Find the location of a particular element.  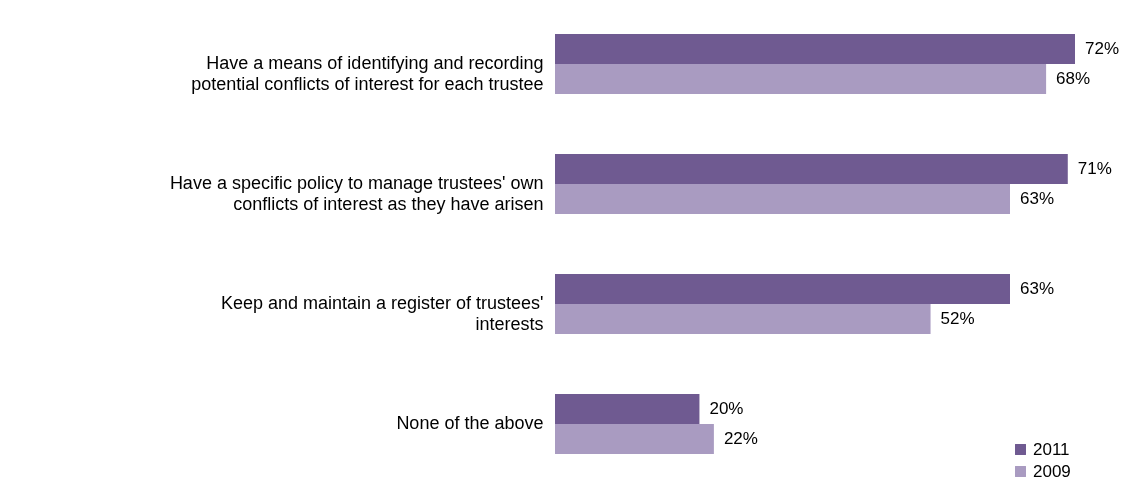

data-label: 22% is located at coordinates (740, 438).